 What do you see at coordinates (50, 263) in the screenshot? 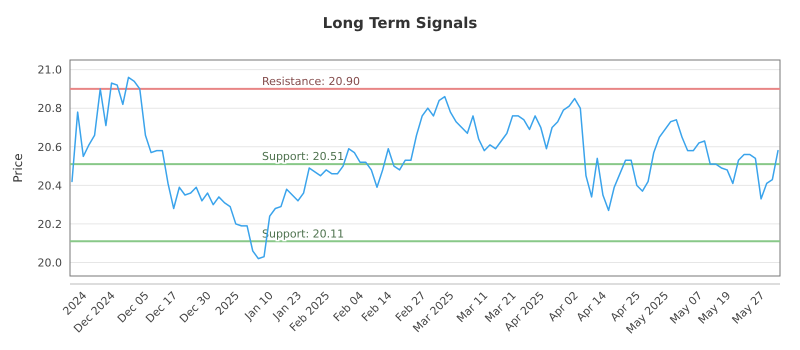
I see `y-tick-label: 20.0` at bounding box center [50, 263].